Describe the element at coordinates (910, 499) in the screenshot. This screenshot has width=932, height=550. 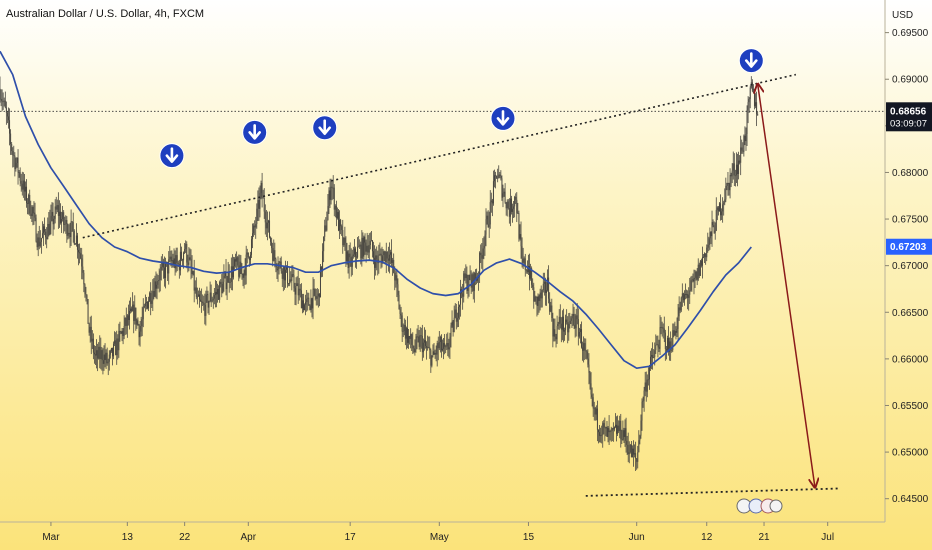
I see `y-tick-label: 0.64500` at that location.